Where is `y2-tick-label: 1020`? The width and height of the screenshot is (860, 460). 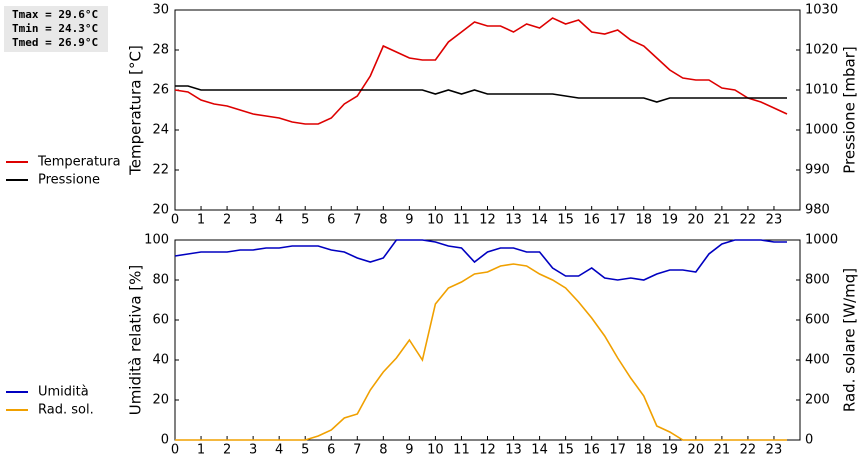 y2-tick-label: 1020 is located at coordinates (821, 50).